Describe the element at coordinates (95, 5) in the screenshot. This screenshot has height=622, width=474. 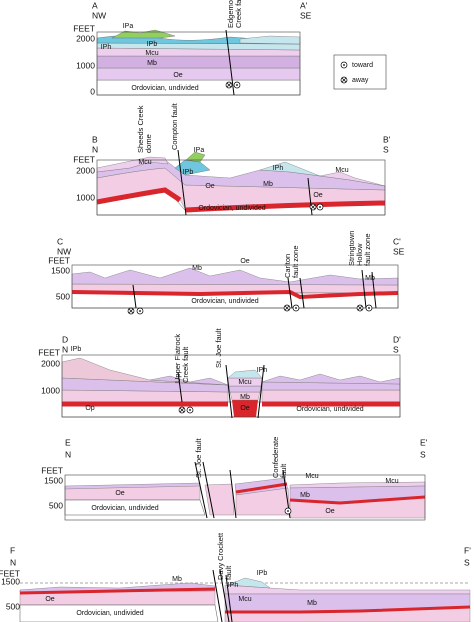
I see `section-start: A` at that location.